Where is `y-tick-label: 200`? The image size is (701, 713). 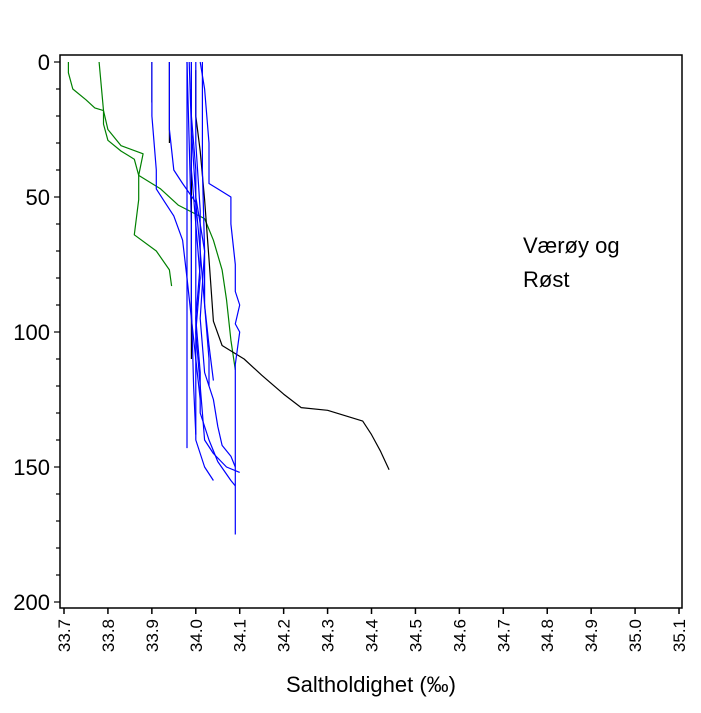
y-tick-label: 200 is located at coordinates (31, 602).